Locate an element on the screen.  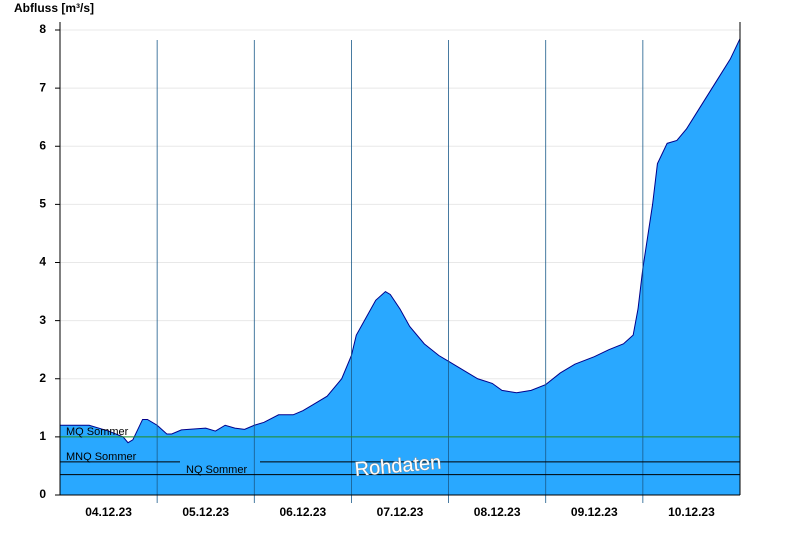
y-axis-label: Abfluss [m³/s] is located at coordinates (54, 8).